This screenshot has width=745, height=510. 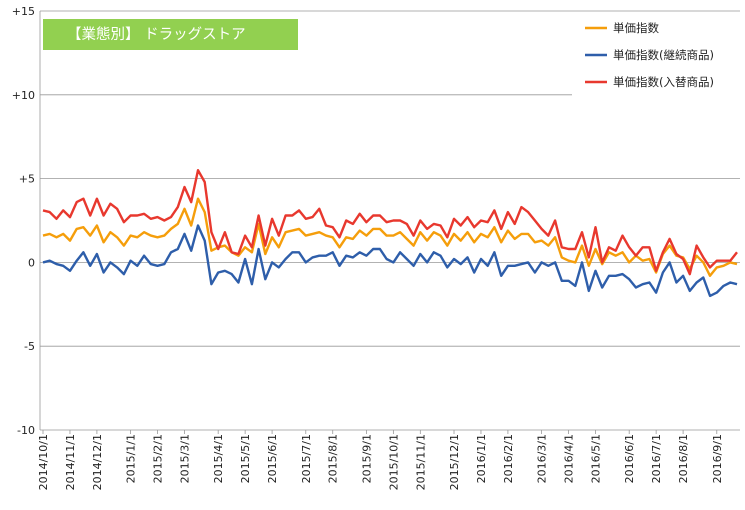 I want to click on legend-label: 単価指数(継続商品), so click(x=663, y=55).